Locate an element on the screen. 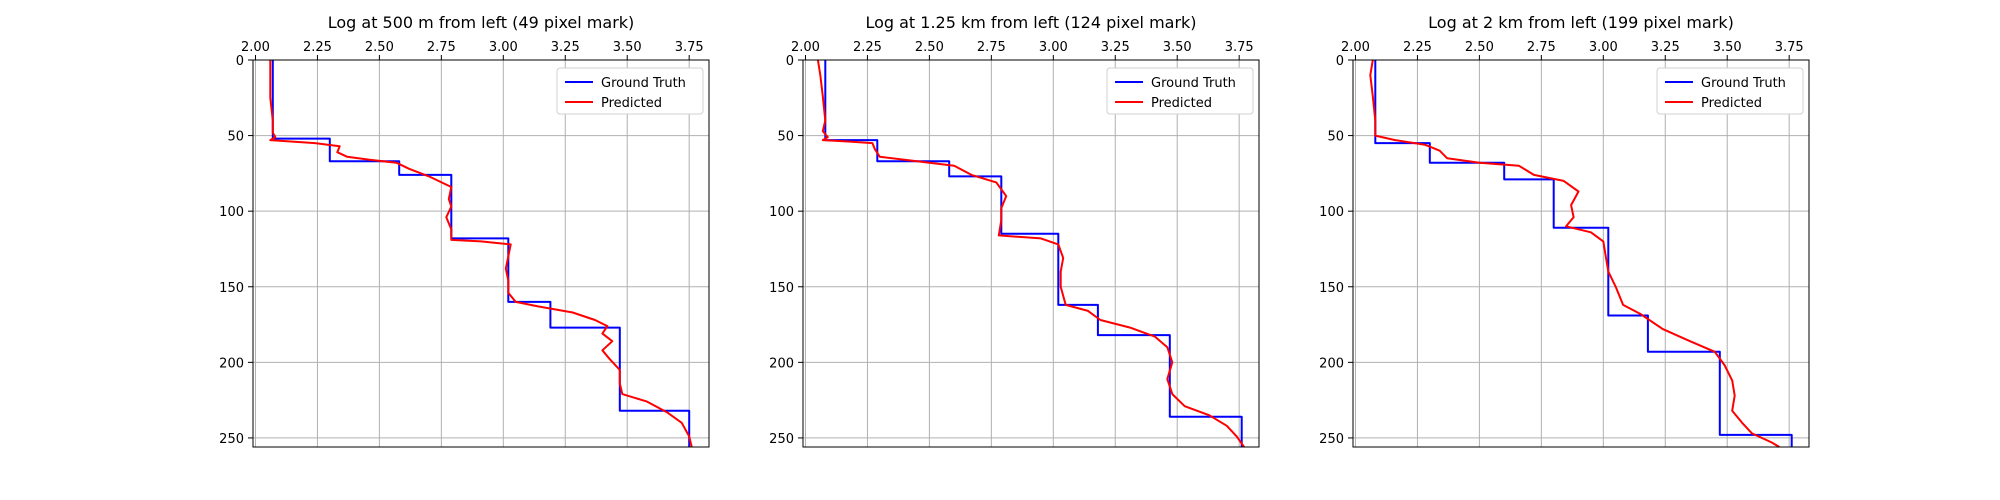 This screenshot has width=2000, height=500. chart-title: Log at 500 m from left (49 pixel mark) is located at coordinates (481, 22).